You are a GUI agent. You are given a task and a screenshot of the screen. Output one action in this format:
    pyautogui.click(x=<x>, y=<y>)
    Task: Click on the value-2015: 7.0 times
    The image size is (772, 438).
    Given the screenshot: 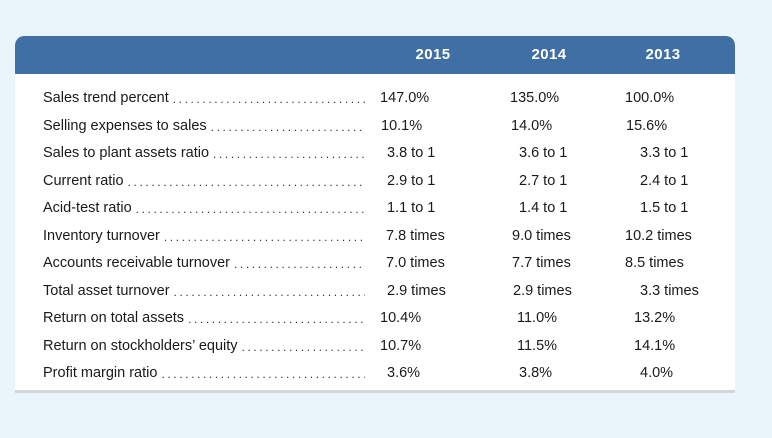 What is the action you would take?
    pyautogui.click(x=415, y=263)
    